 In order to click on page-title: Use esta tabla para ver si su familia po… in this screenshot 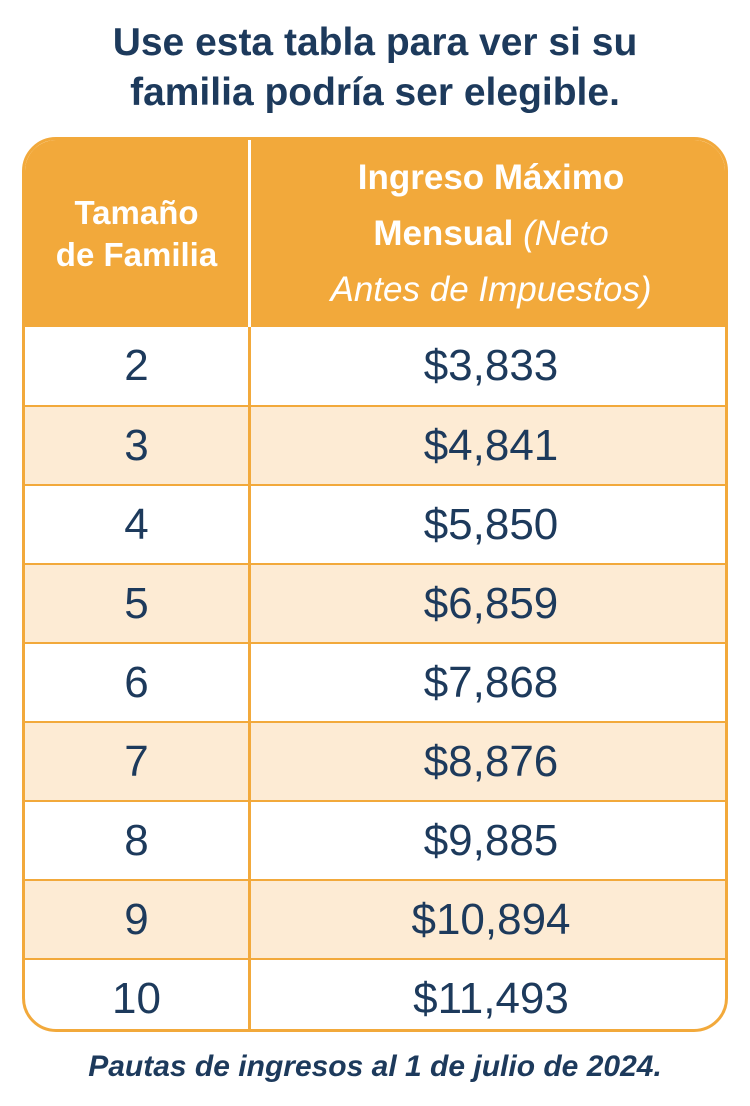, I will do `click(375, 68)`.